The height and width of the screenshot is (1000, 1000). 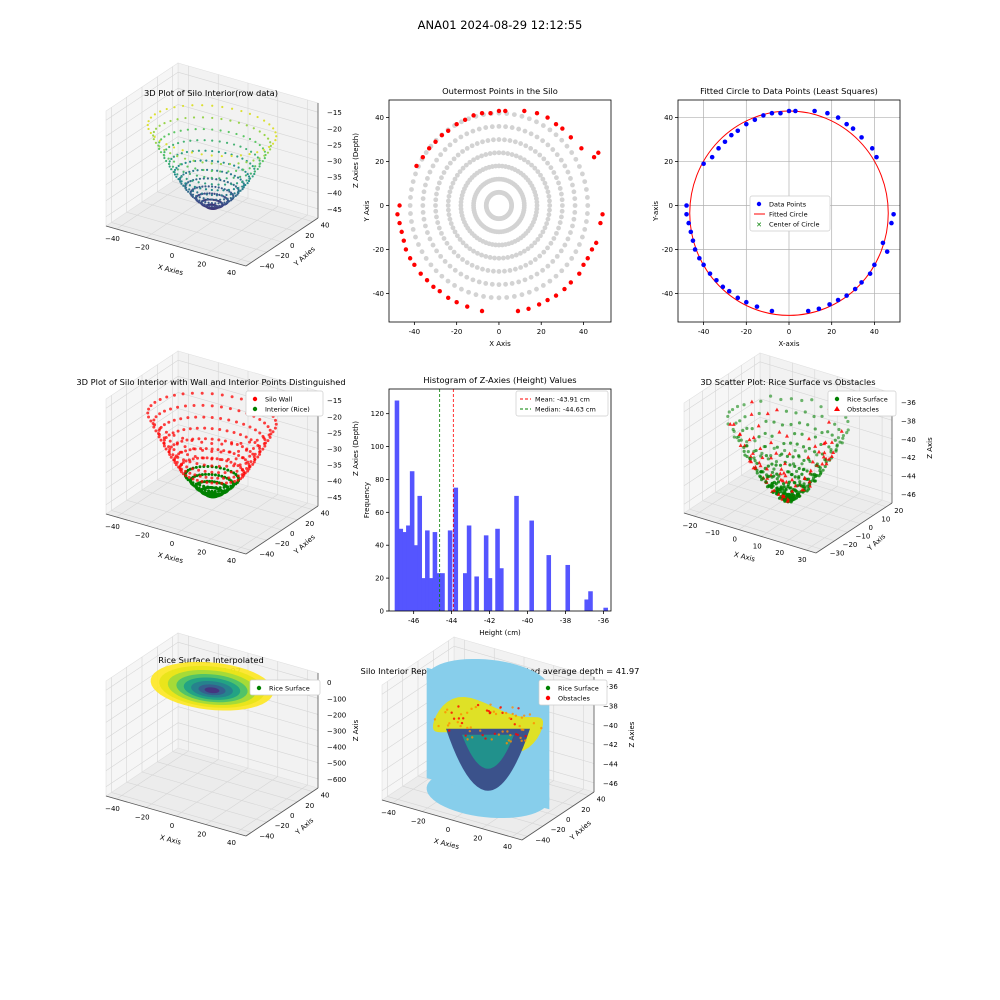 I want to click on legend-marker, so click(x=548, y=688).